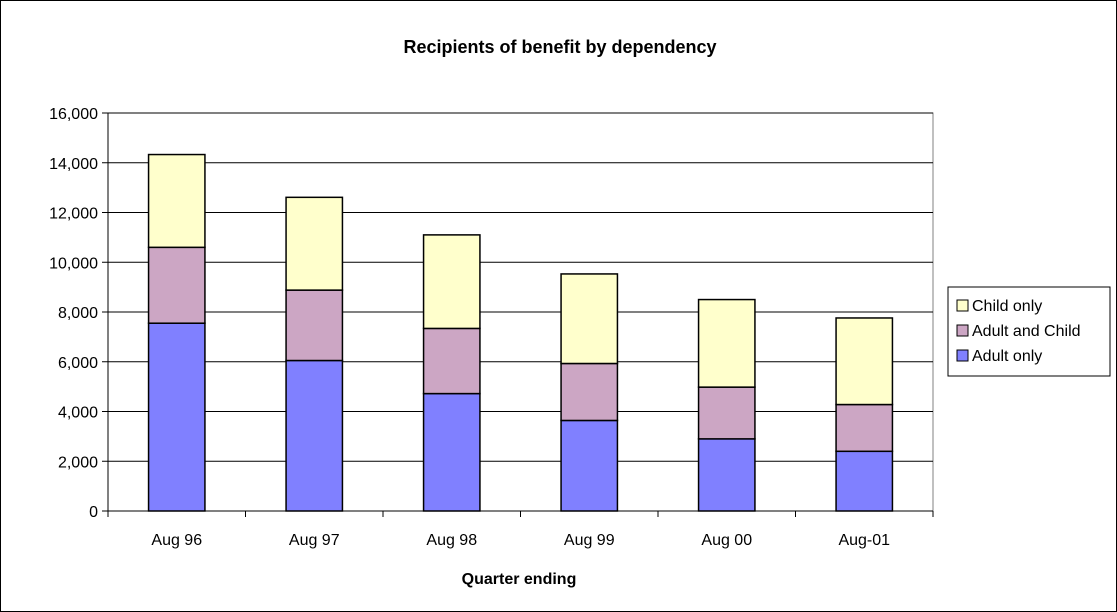 This screenshot has height=612, width=1117. I want to click on x-tick-label: Aug 97, so click(314, 540).